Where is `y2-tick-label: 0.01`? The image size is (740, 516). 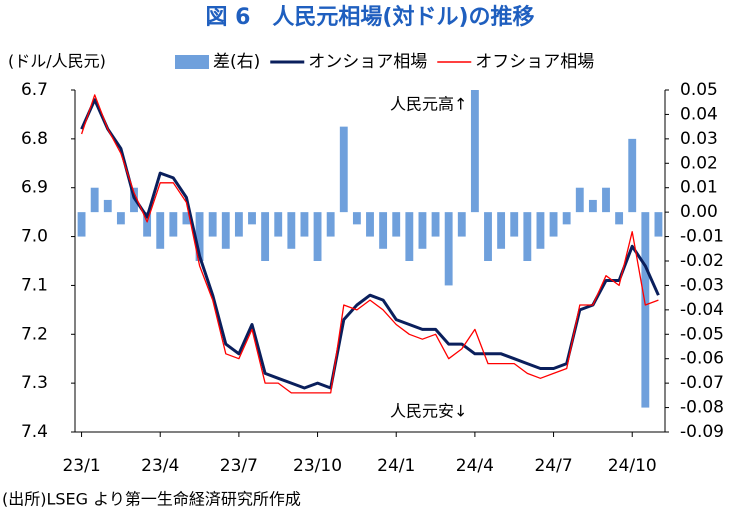
y2-tick-label: 0.01 is located at coordinates (699, 188).